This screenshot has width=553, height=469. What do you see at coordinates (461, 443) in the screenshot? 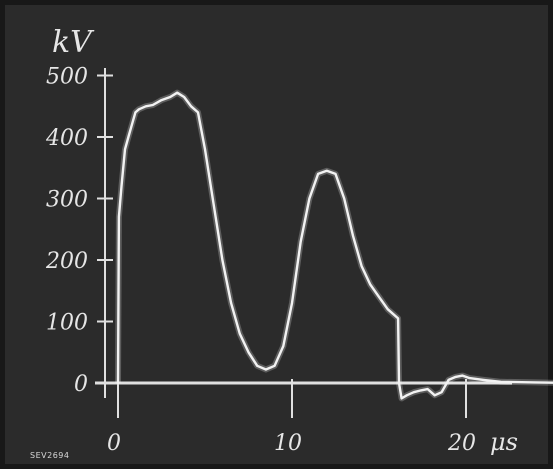
I see `x-tick-label: 20` at bounding box center [461, 443].